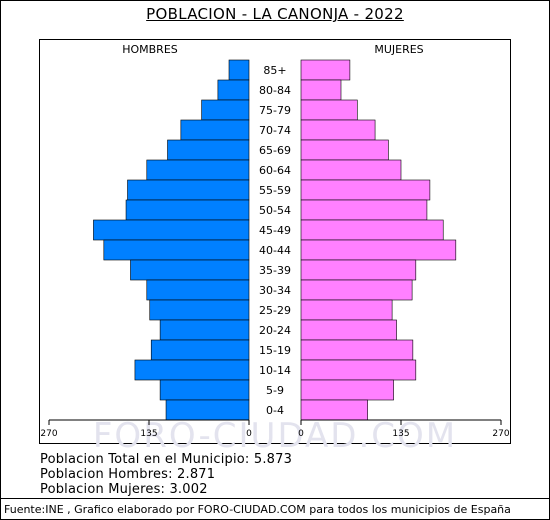  I want to click on women-header: MUJERES, so click(399, 49).